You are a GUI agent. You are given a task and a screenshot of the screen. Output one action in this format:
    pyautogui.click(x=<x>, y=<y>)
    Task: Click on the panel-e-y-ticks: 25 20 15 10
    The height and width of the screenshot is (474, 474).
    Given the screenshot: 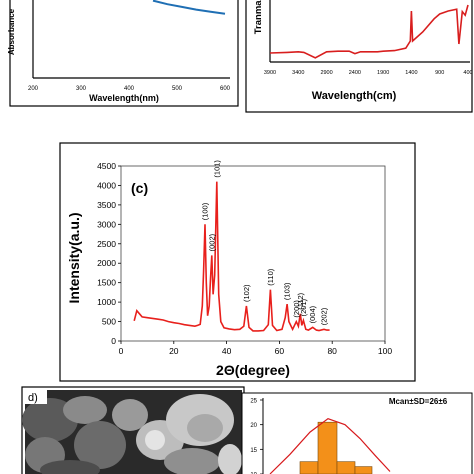 What is the action you would take?
    pyautogui.click(x=256, y=436)
    